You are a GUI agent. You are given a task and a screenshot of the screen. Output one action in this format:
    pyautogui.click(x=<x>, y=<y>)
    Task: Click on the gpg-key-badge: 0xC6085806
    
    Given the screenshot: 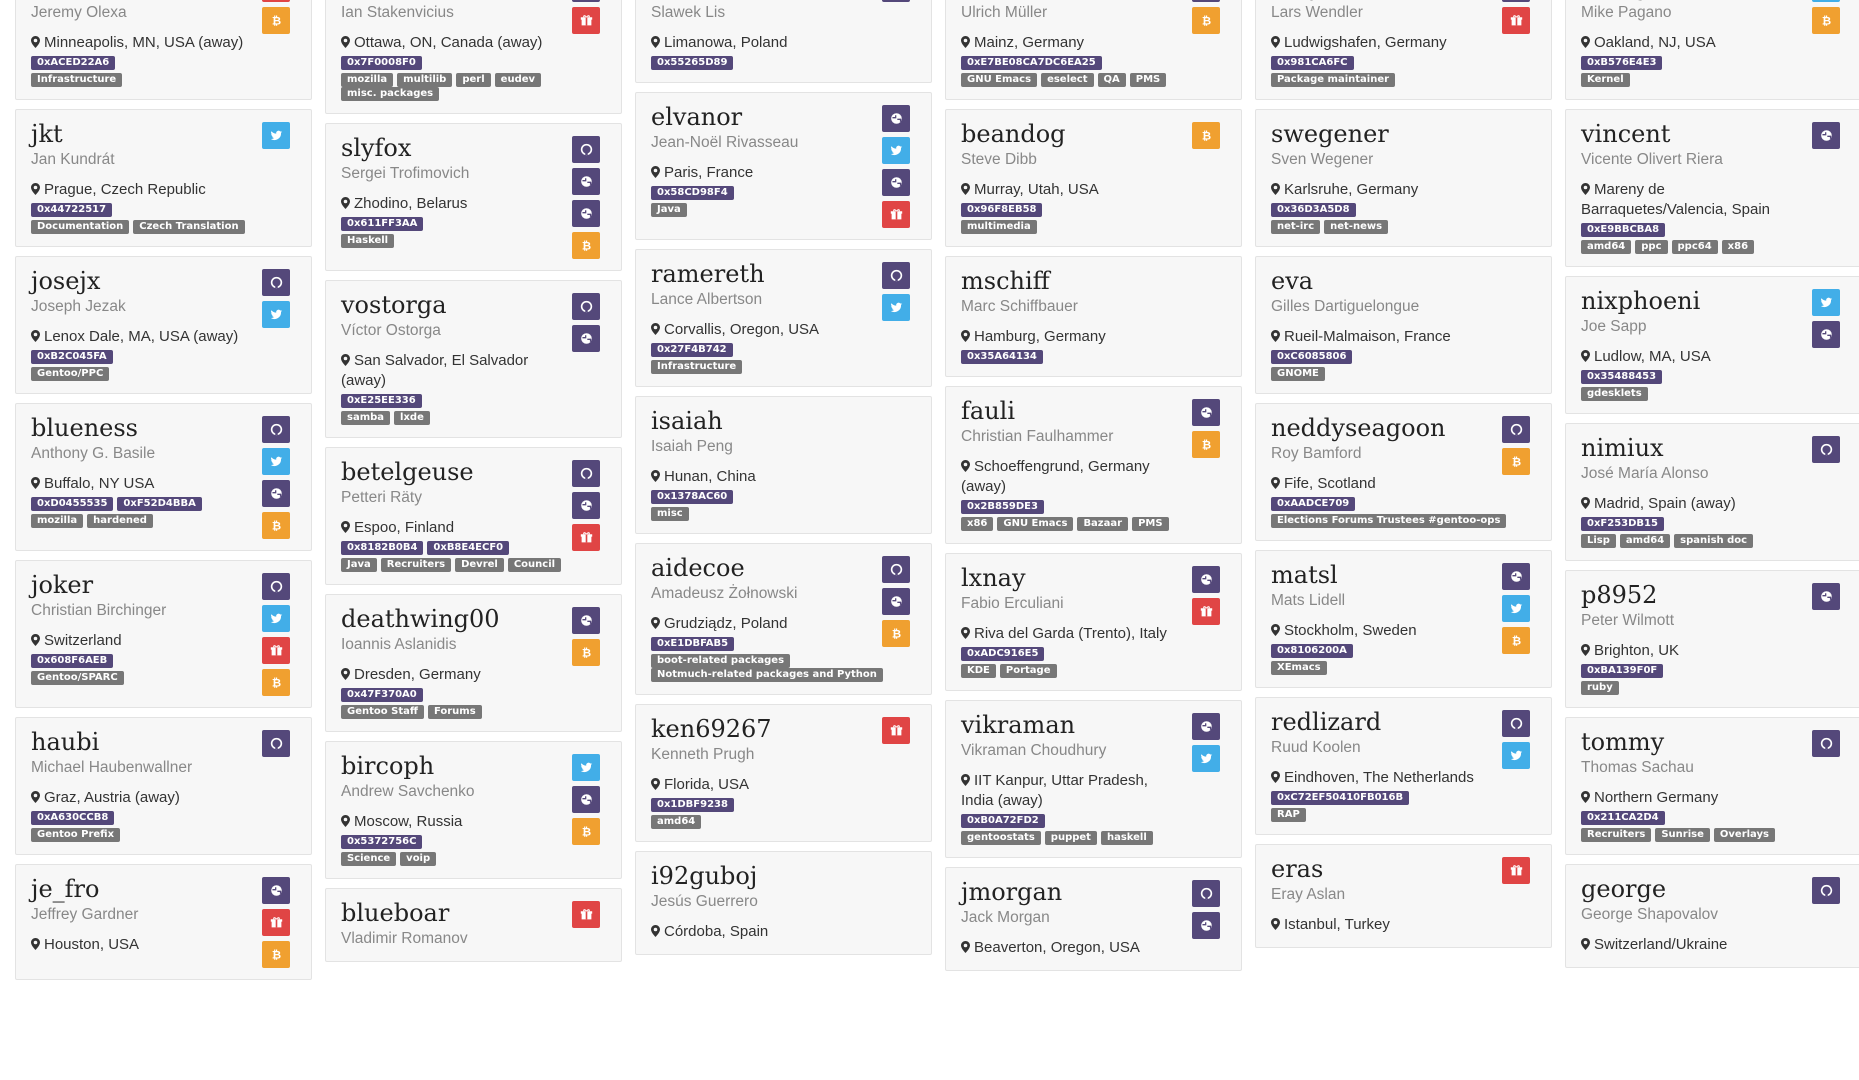 What is the action you would take?
    pyautogui.click(x=1312, y=357)
    